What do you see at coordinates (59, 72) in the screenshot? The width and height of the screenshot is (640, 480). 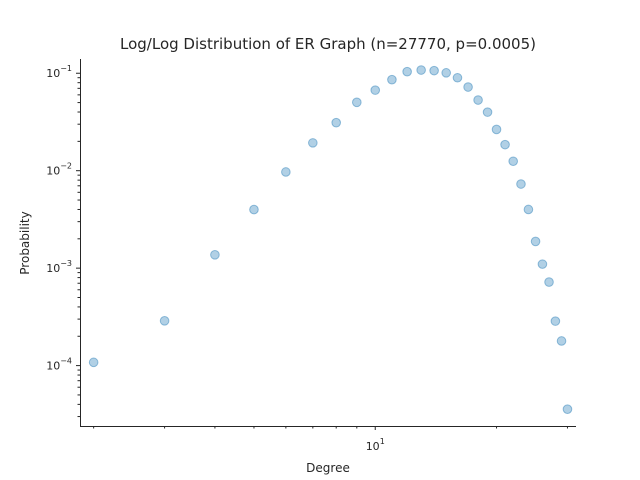 I see `y-tick-label: 10⁻¹` at bounding box center [59, 72].